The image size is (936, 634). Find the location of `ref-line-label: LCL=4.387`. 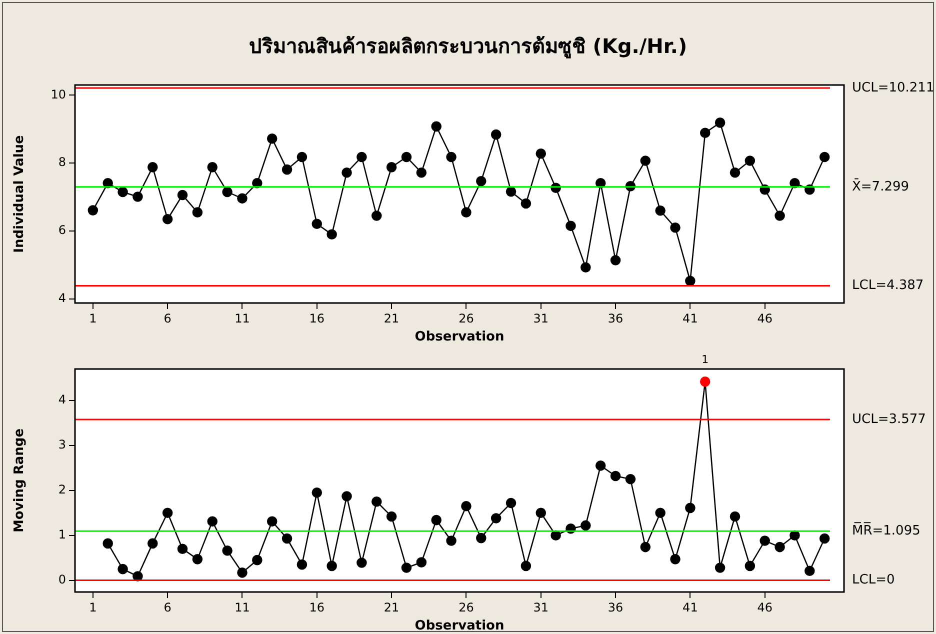

ref-line-label: LCL=4.387 is located at coordinates (888, 286).